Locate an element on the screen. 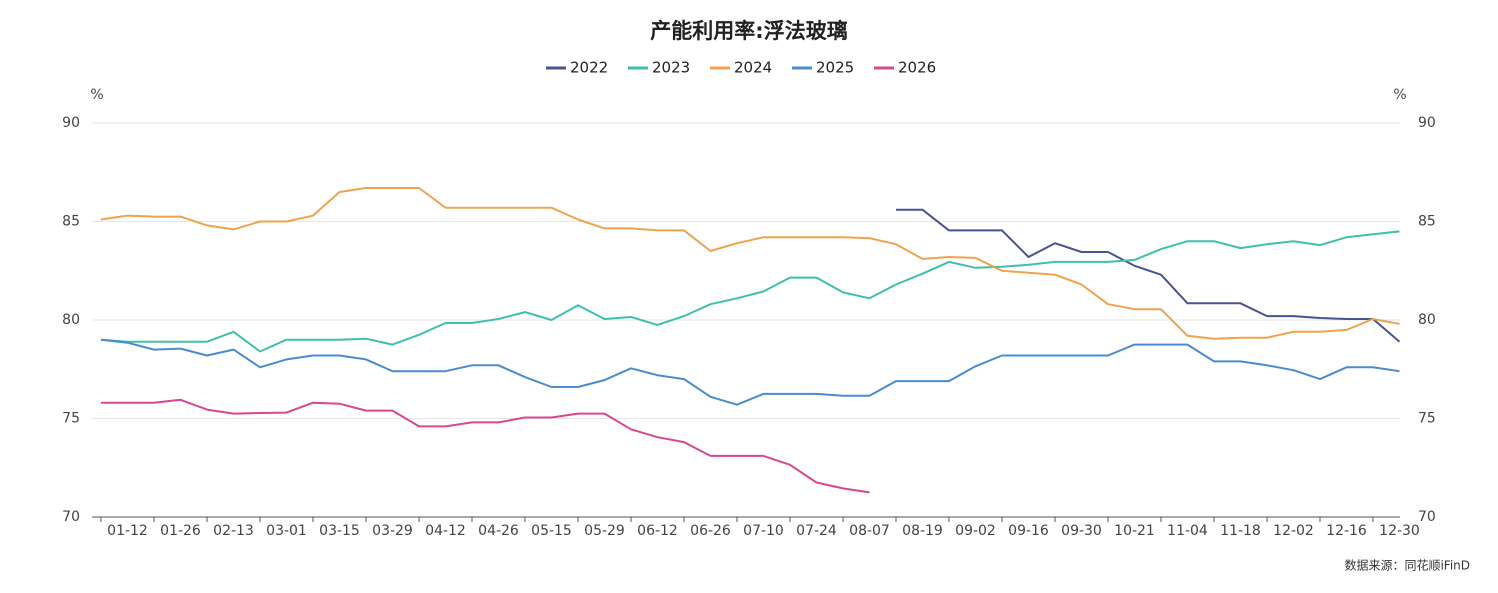 The height and width of the screenshot is (593, 1498). y2-tick-label: 85 is located at coordinates (1427, 222).